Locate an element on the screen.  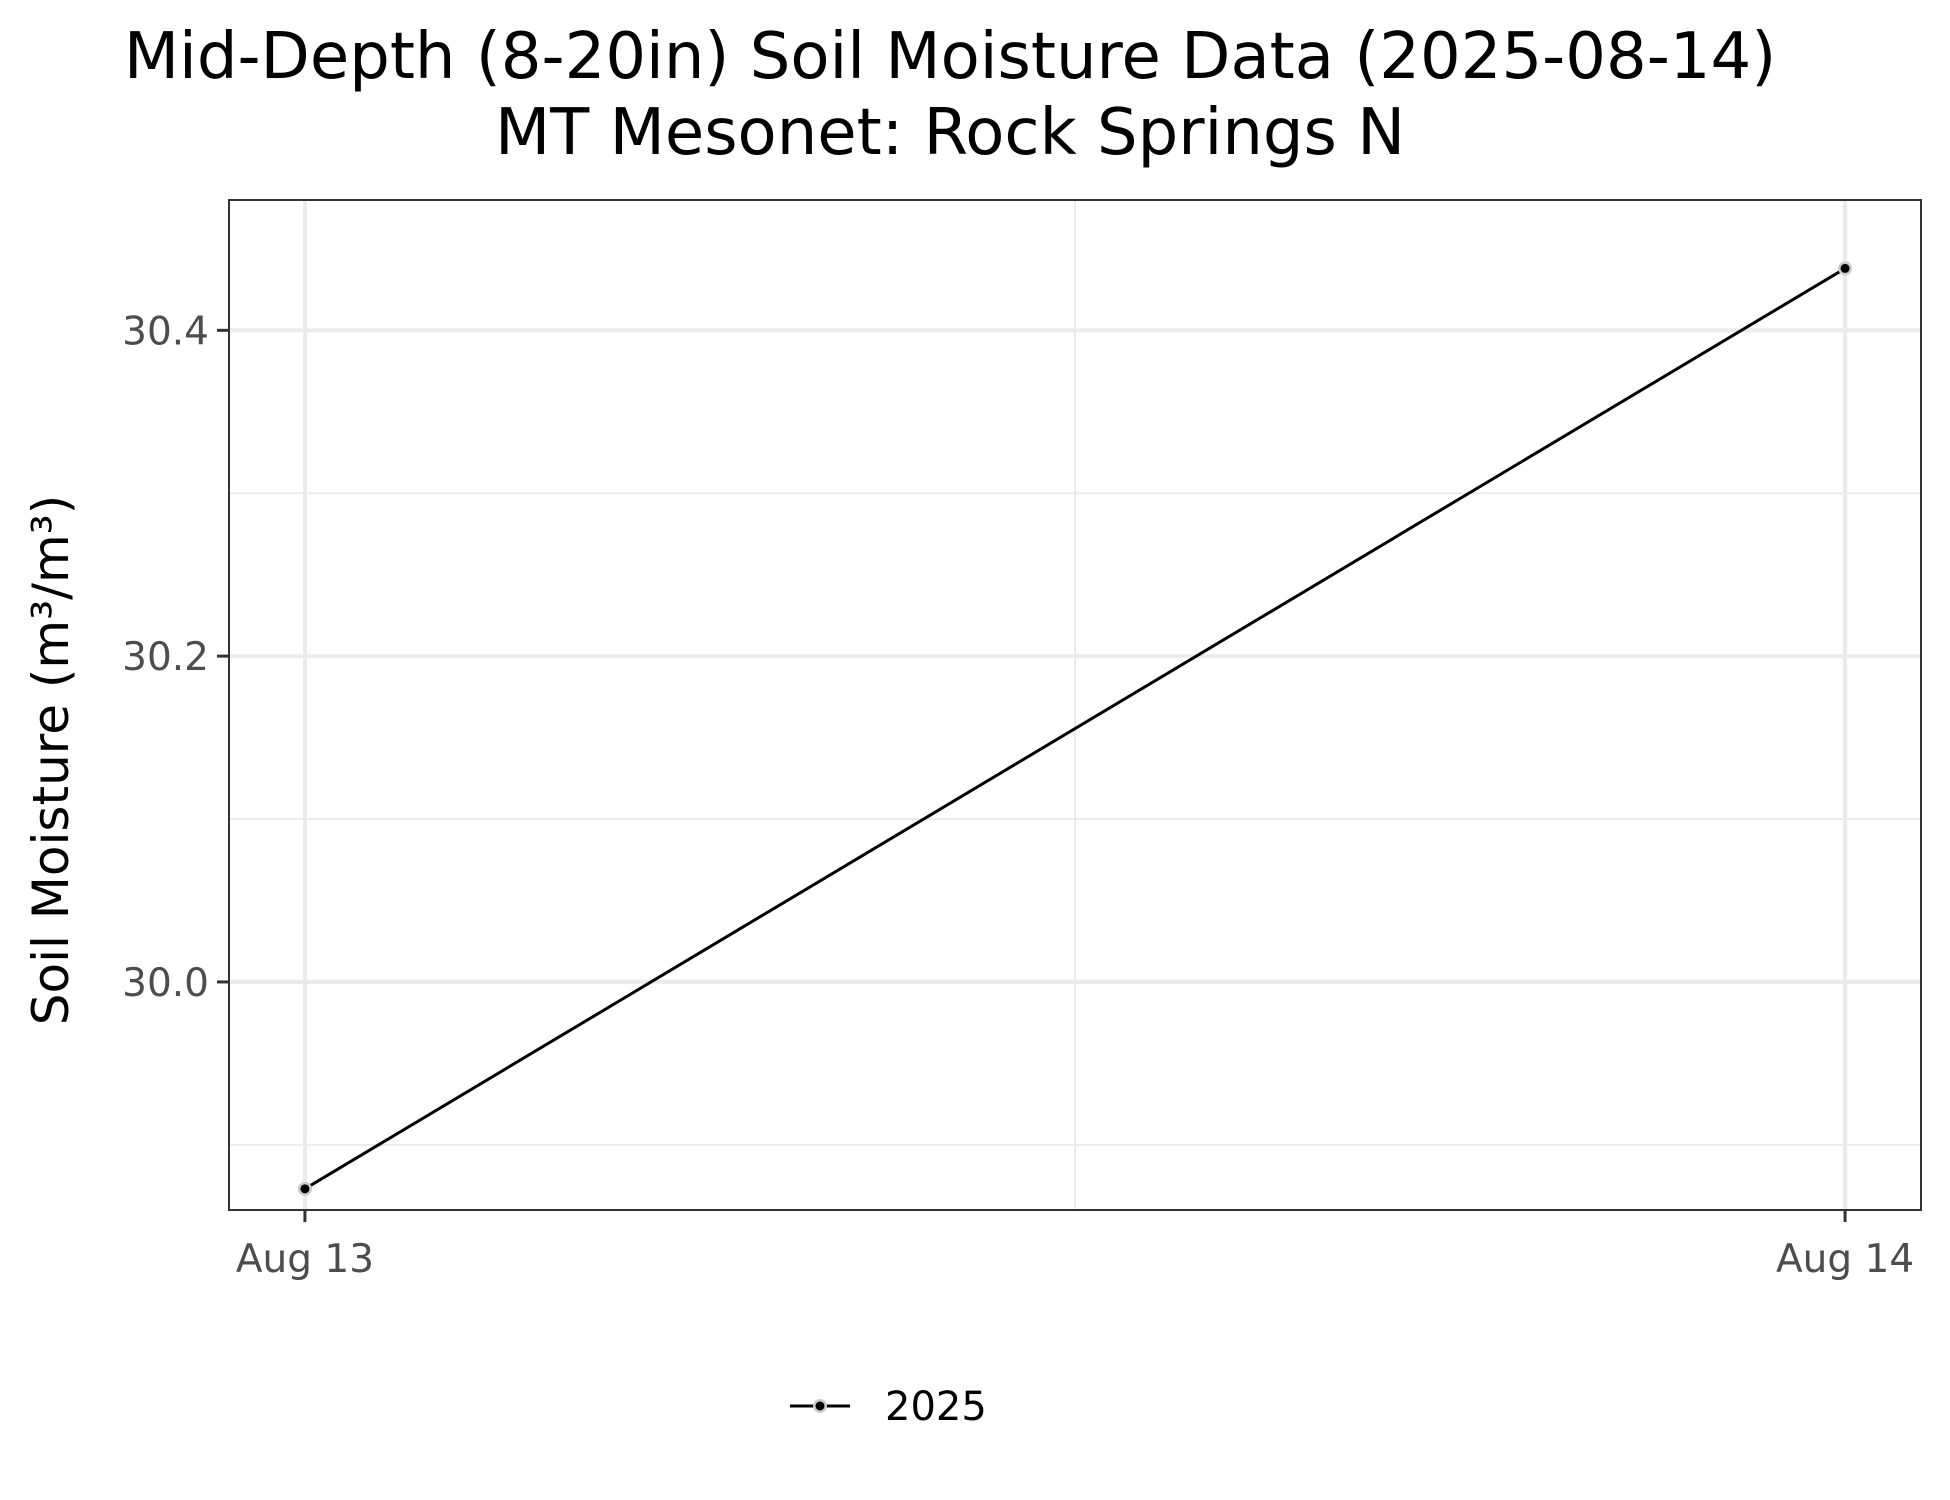
legend-point-2025 is located at coordinates (820, 1406).